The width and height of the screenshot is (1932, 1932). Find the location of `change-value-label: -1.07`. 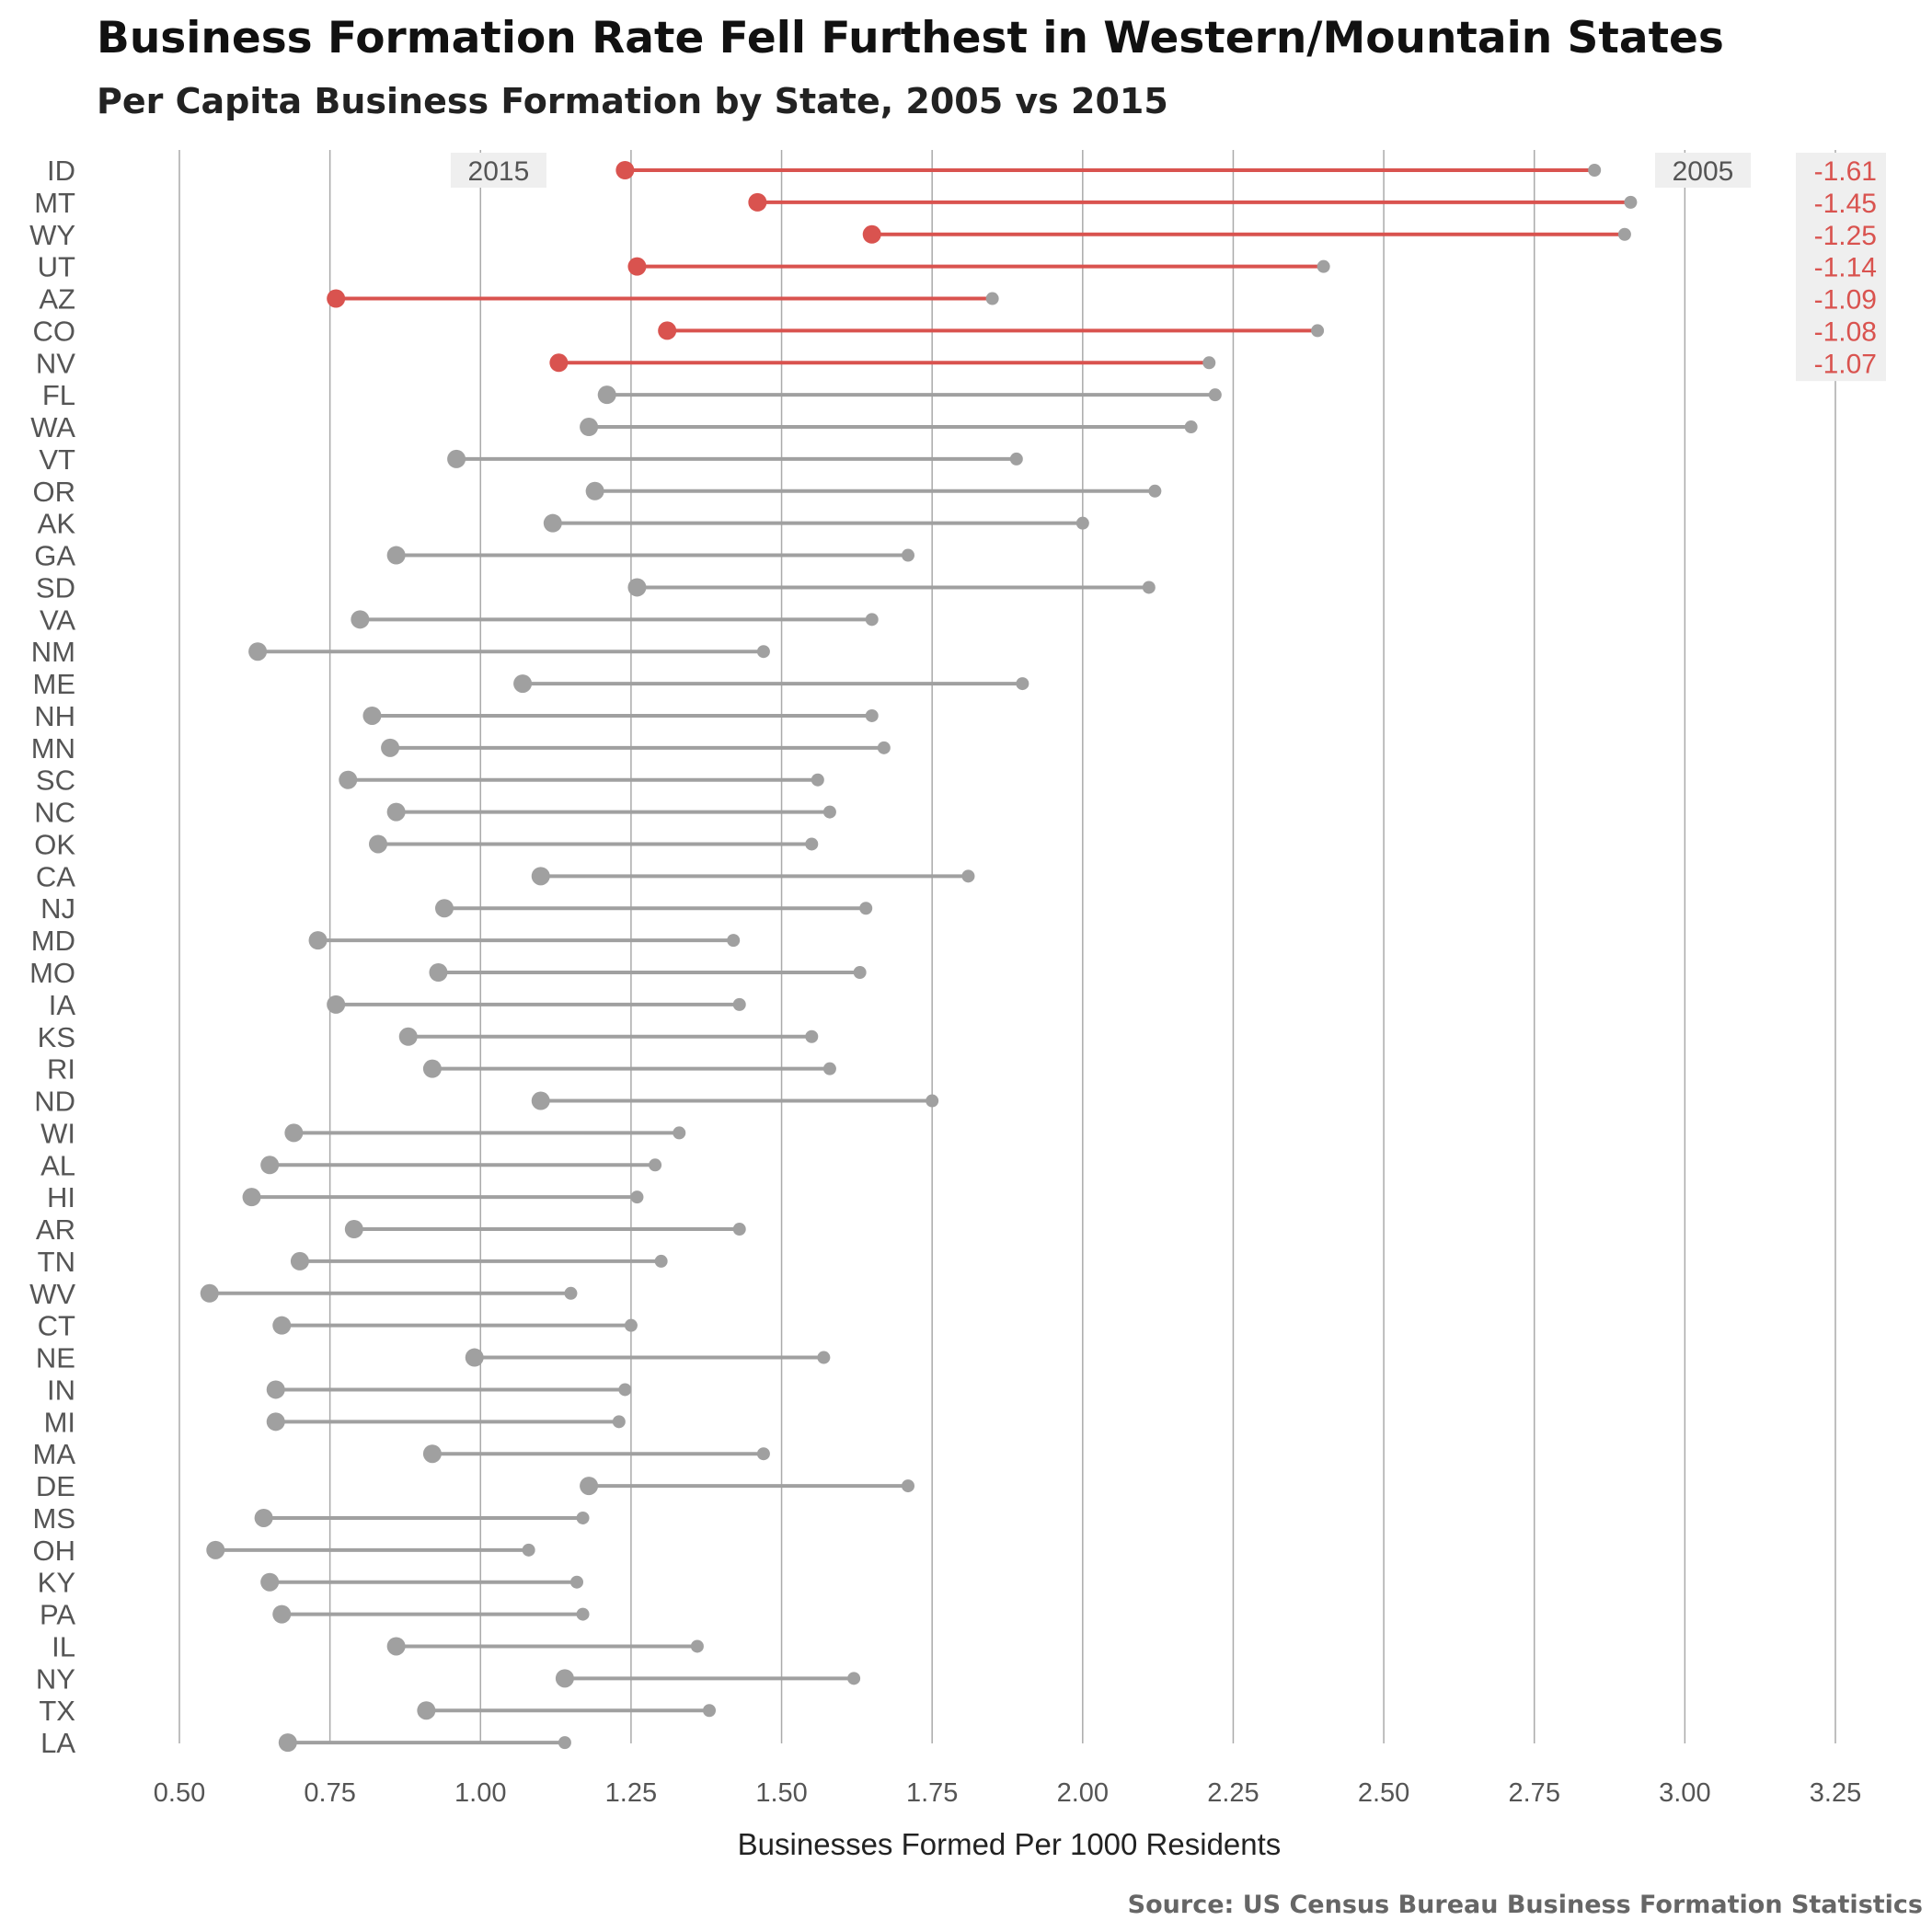

change-value-label: -1.07 is located at coordinates (1845, 364).